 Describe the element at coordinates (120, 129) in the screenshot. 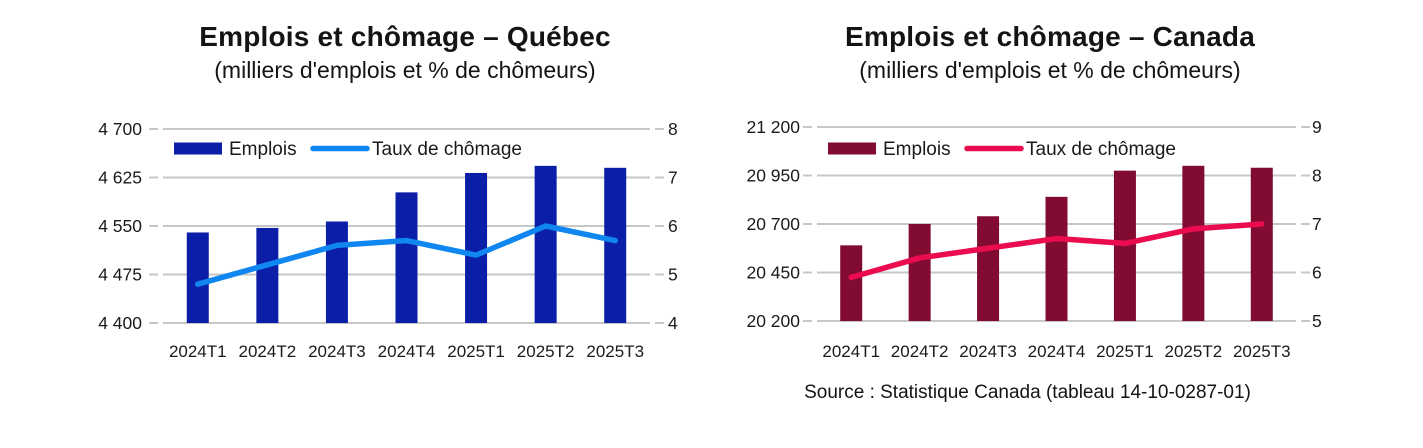

I see `left-axis-tick-label: 4 700` at that location.